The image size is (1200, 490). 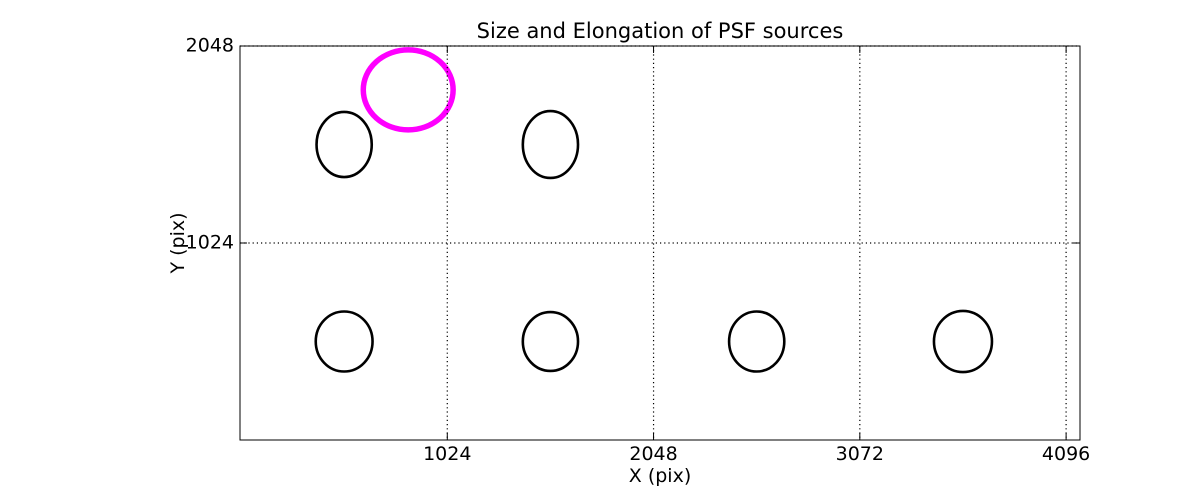 I want to click on chart-title: Size and Elongation of PSF sources, so click(x=660, y=31).